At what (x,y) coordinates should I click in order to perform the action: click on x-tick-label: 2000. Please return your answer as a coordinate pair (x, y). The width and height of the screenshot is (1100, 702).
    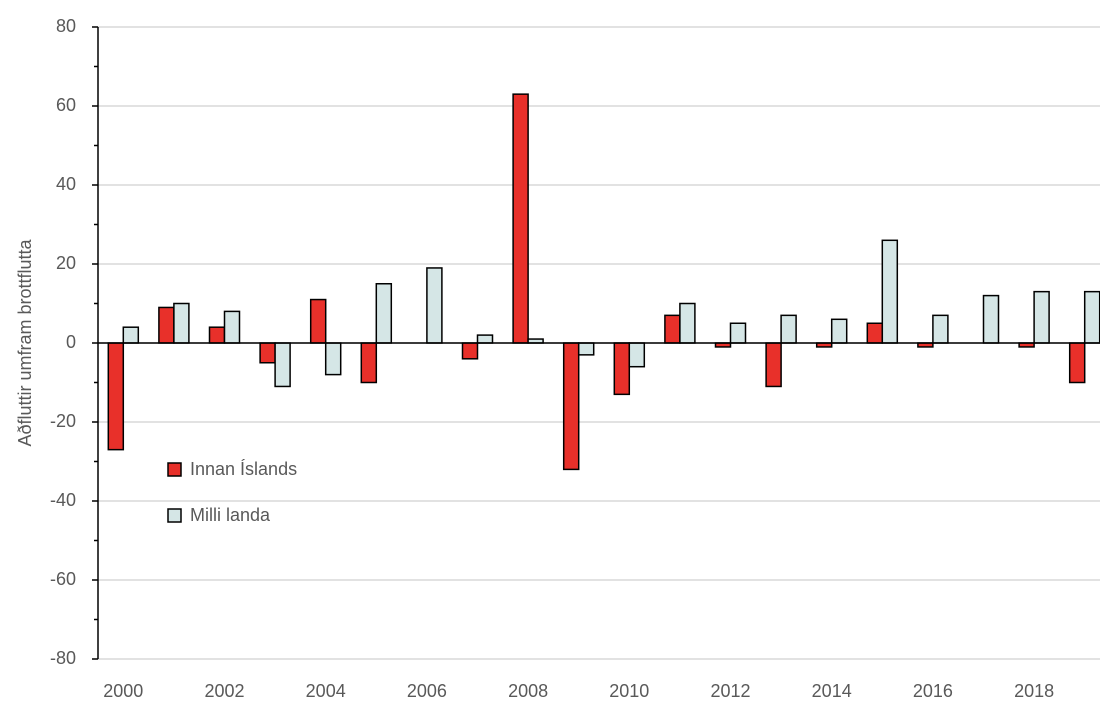
    Looking at the image, I should click on (123, 691).